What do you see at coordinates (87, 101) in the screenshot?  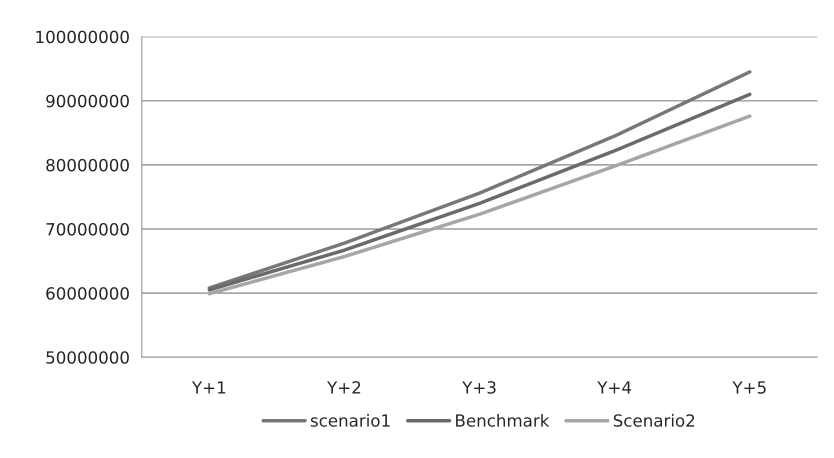 I see `y-tick-label: 90000000` at bounding box center [87, 101].